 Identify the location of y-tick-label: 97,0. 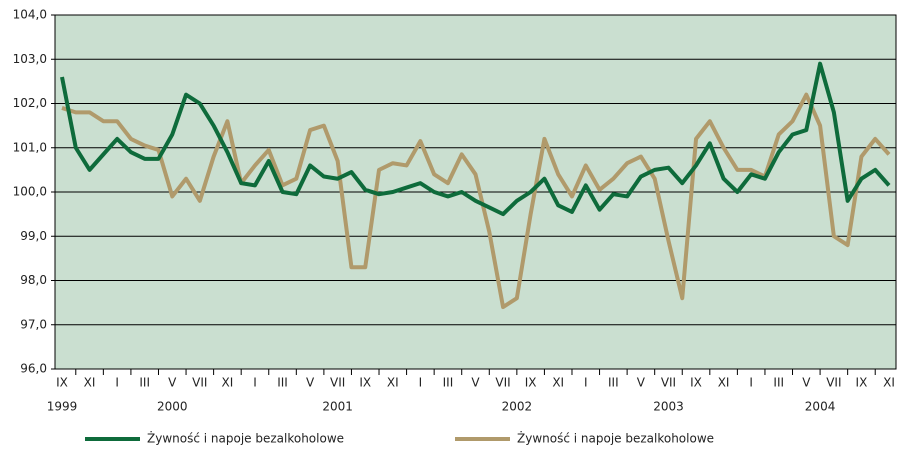
(33, 324).